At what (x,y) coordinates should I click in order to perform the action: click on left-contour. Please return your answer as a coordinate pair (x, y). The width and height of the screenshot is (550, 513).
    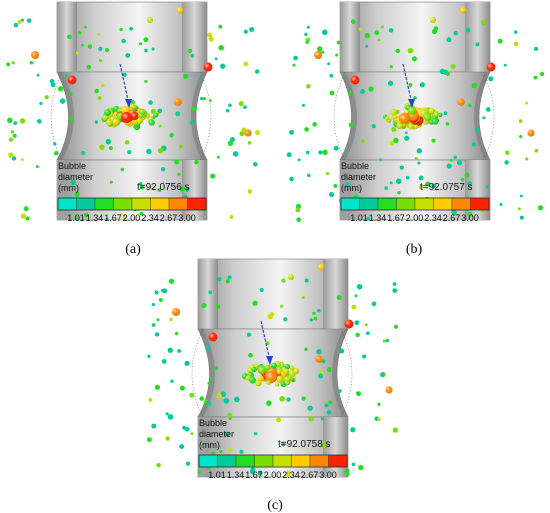
    Looking at the image, I should click on (348, 116).